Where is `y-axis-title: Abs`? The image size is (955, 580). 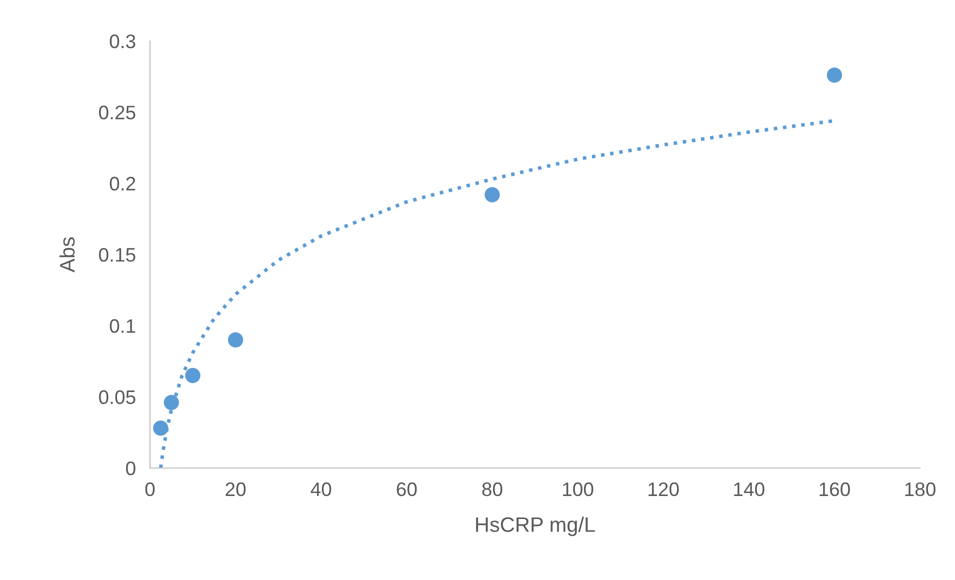
y-axis-title: Abs is located at coordinates (67, 254).